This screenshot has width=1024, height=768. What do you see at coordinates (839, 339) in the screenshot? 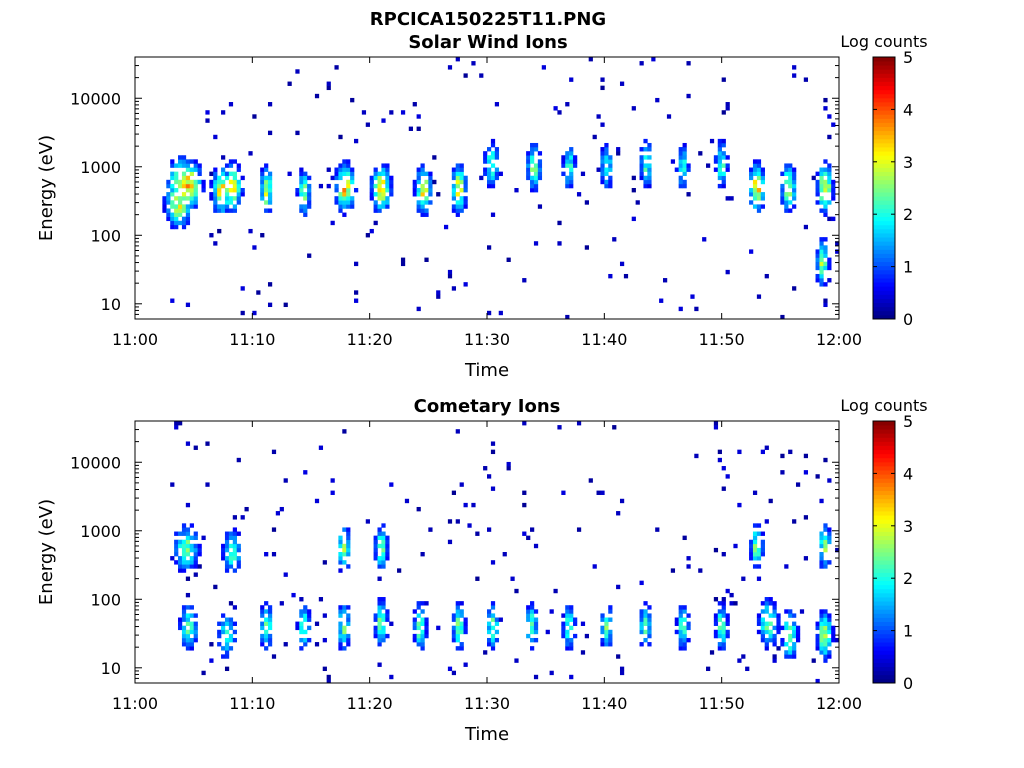
I see `x-tick-label: 12:00` at bounding box center [839, 339].